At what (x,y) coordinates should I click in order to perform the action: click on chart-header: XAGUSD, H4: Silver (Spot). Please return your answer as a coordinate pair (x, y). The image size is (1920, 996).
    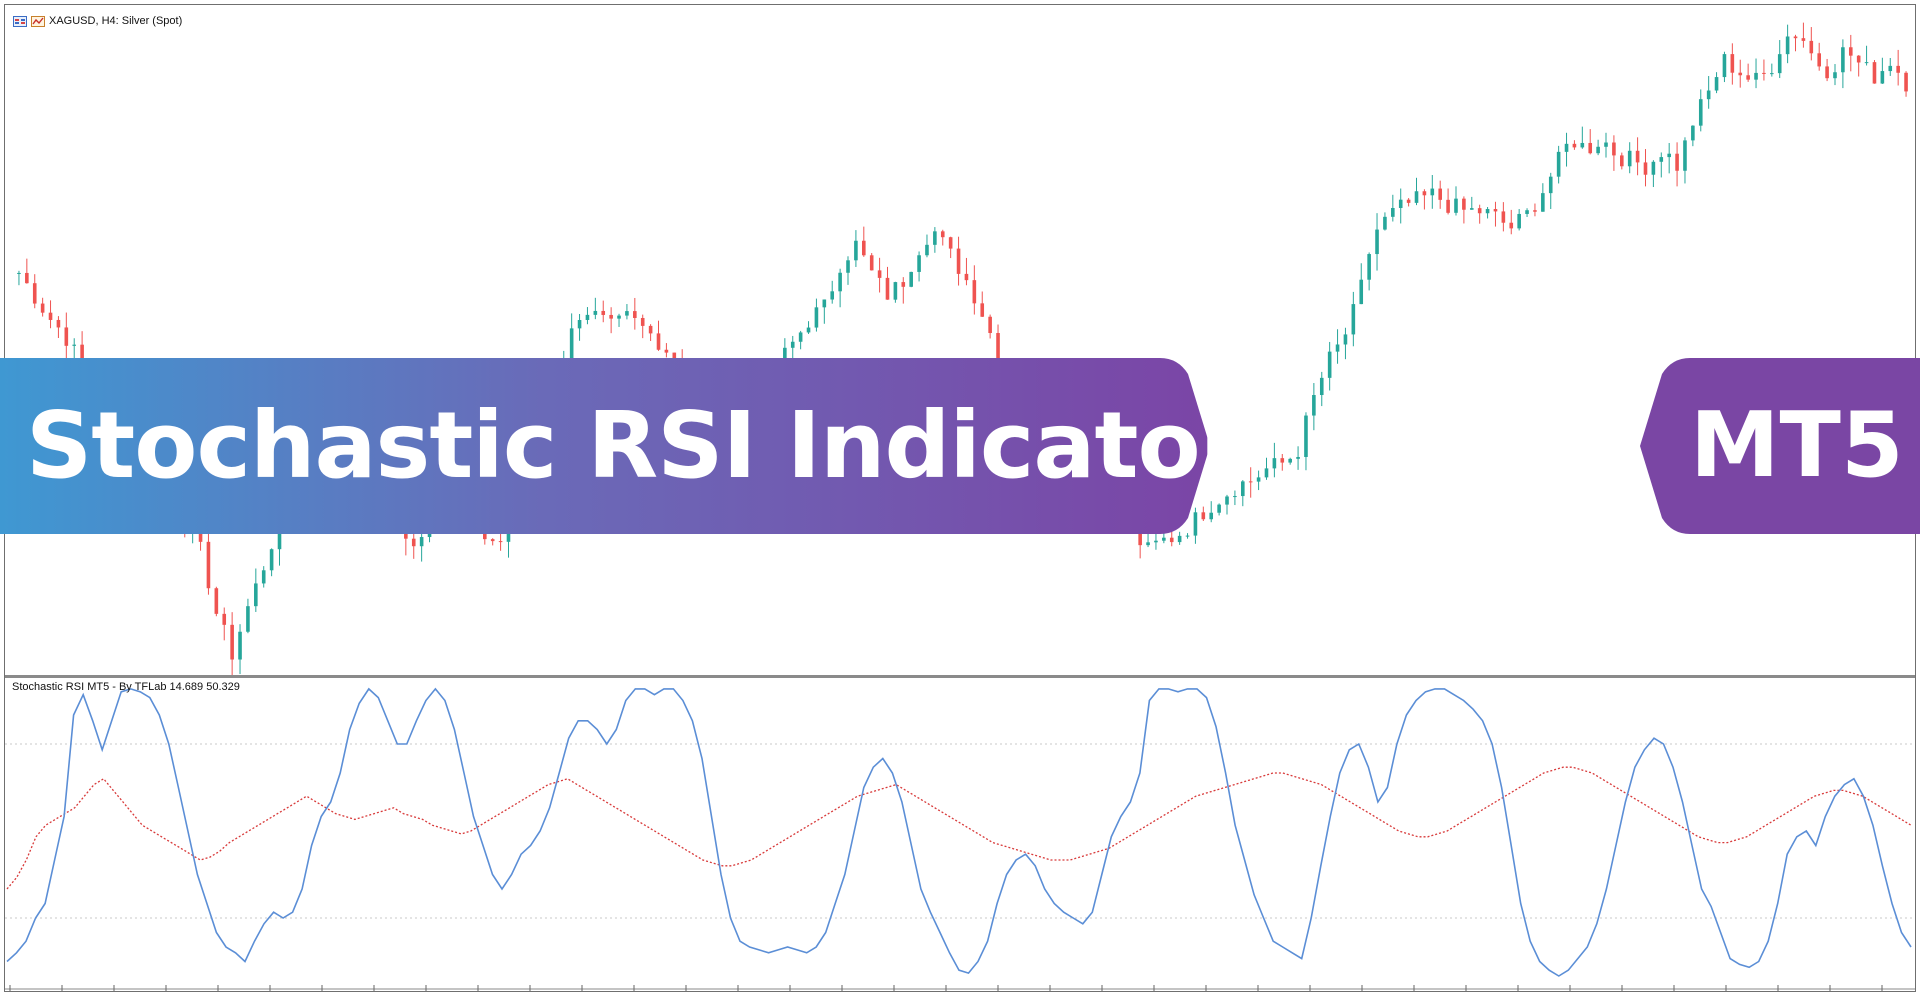
    Looking at the image, I should click on (97, 21).